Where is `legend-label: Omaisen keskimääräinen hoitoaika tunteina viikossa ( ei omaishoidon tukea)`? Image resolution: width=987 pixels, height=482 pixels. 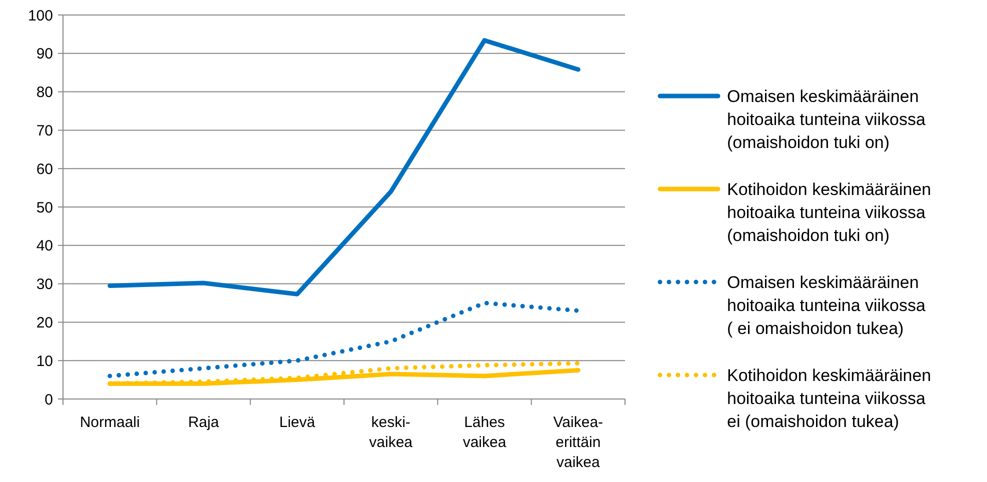
legend-label: Omaisen keskimääräinen hoitoaika tunteina viikossa ( ei omaishoidon tukea) is located at coordinates (826, 305).